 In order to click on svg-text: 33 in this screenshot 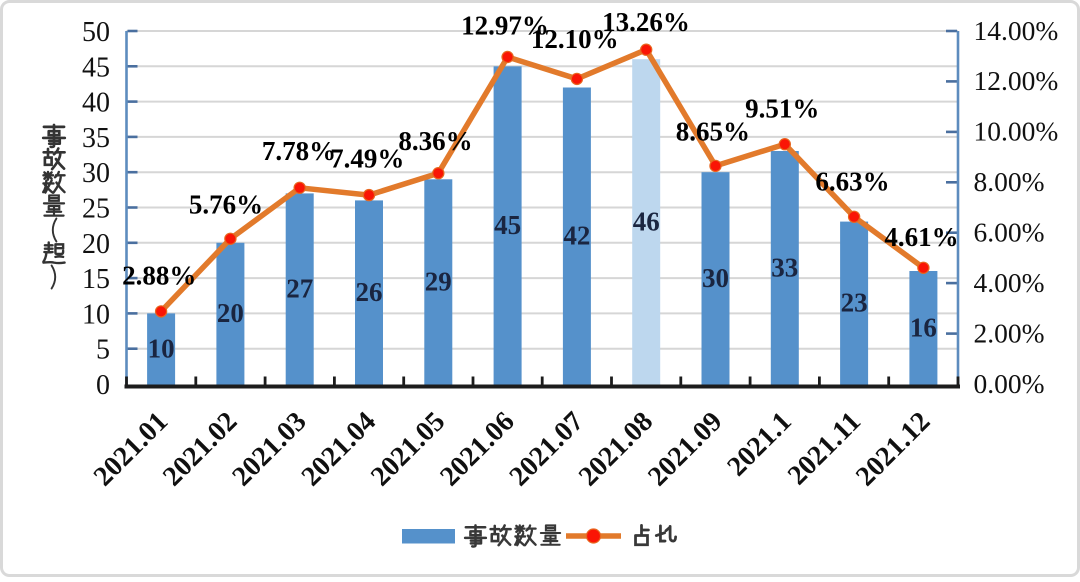, I will do `click(784, 267)`.